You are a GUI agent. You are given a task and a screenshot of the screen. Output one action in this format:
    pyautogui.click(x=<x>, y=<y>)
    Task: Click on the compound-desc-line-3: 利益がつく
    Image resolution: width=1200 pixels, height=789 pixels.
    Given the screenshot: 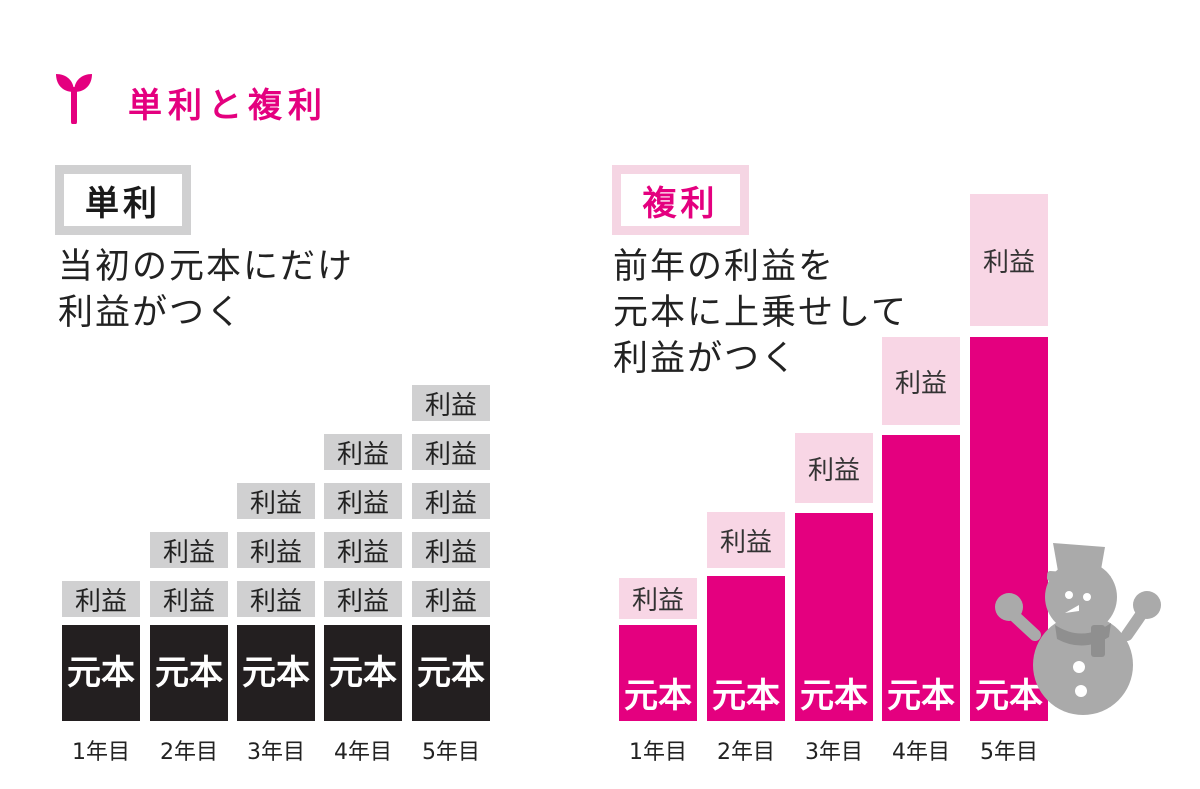 What is the action you would take?
    pyautogui.click(x=706, y=359)
    